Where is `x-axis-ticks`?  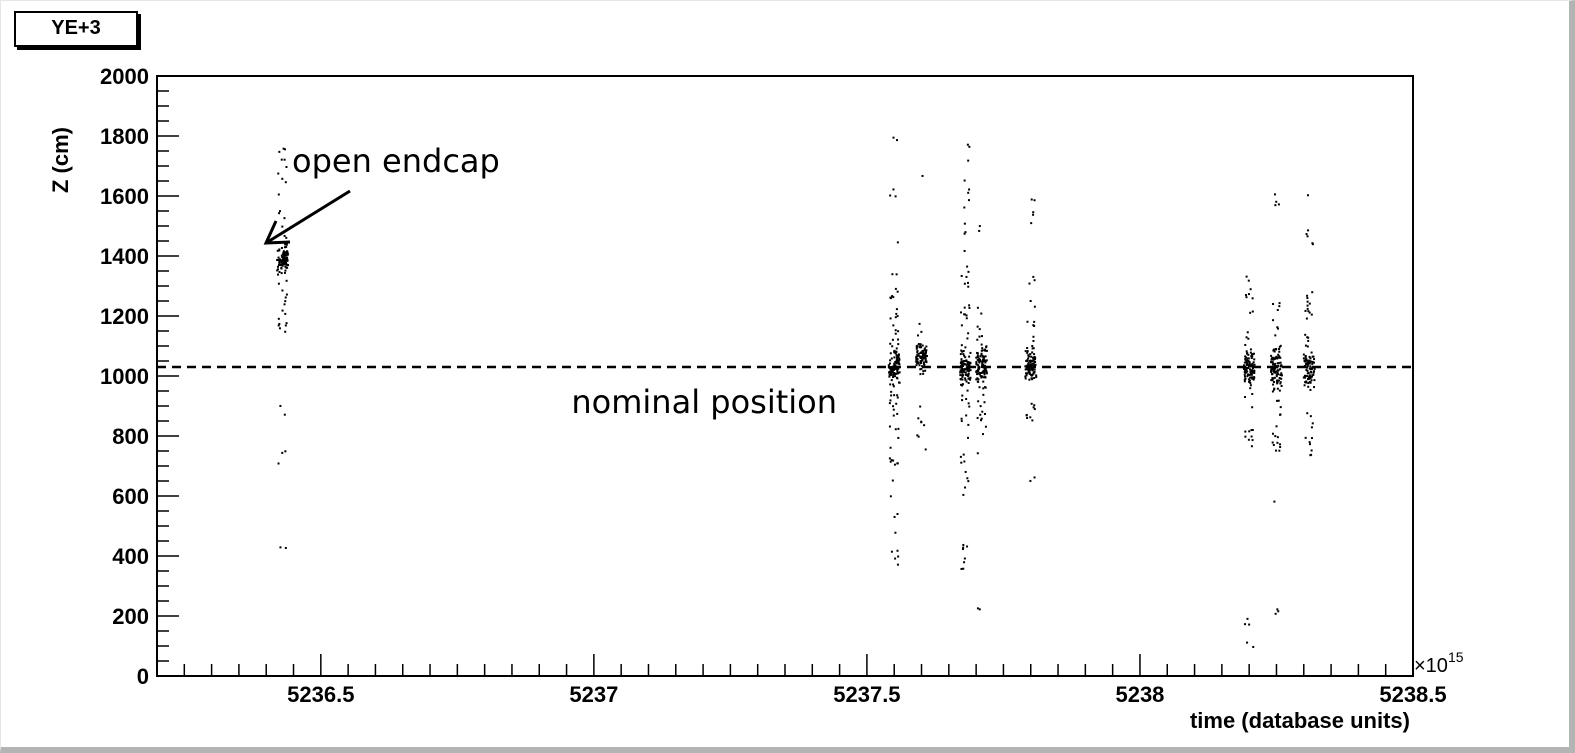 x-axis-ticks is located at coordinates (785, 665).